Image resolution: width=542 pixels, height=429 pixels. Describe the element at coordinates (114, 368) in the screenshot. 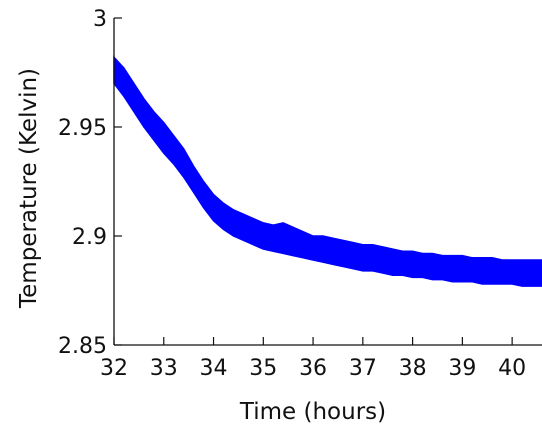

I see `x-tick-label: 32` at that location.